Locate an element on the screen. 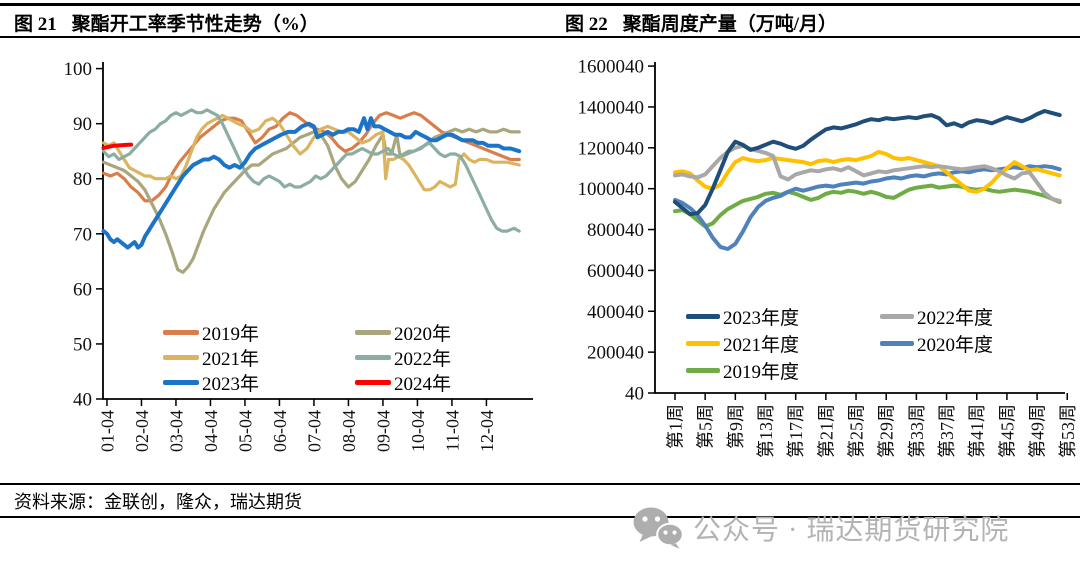 The width and height of the screenshot is (1080, 564). series-line-2020年 is located at coordinates (311, 200).